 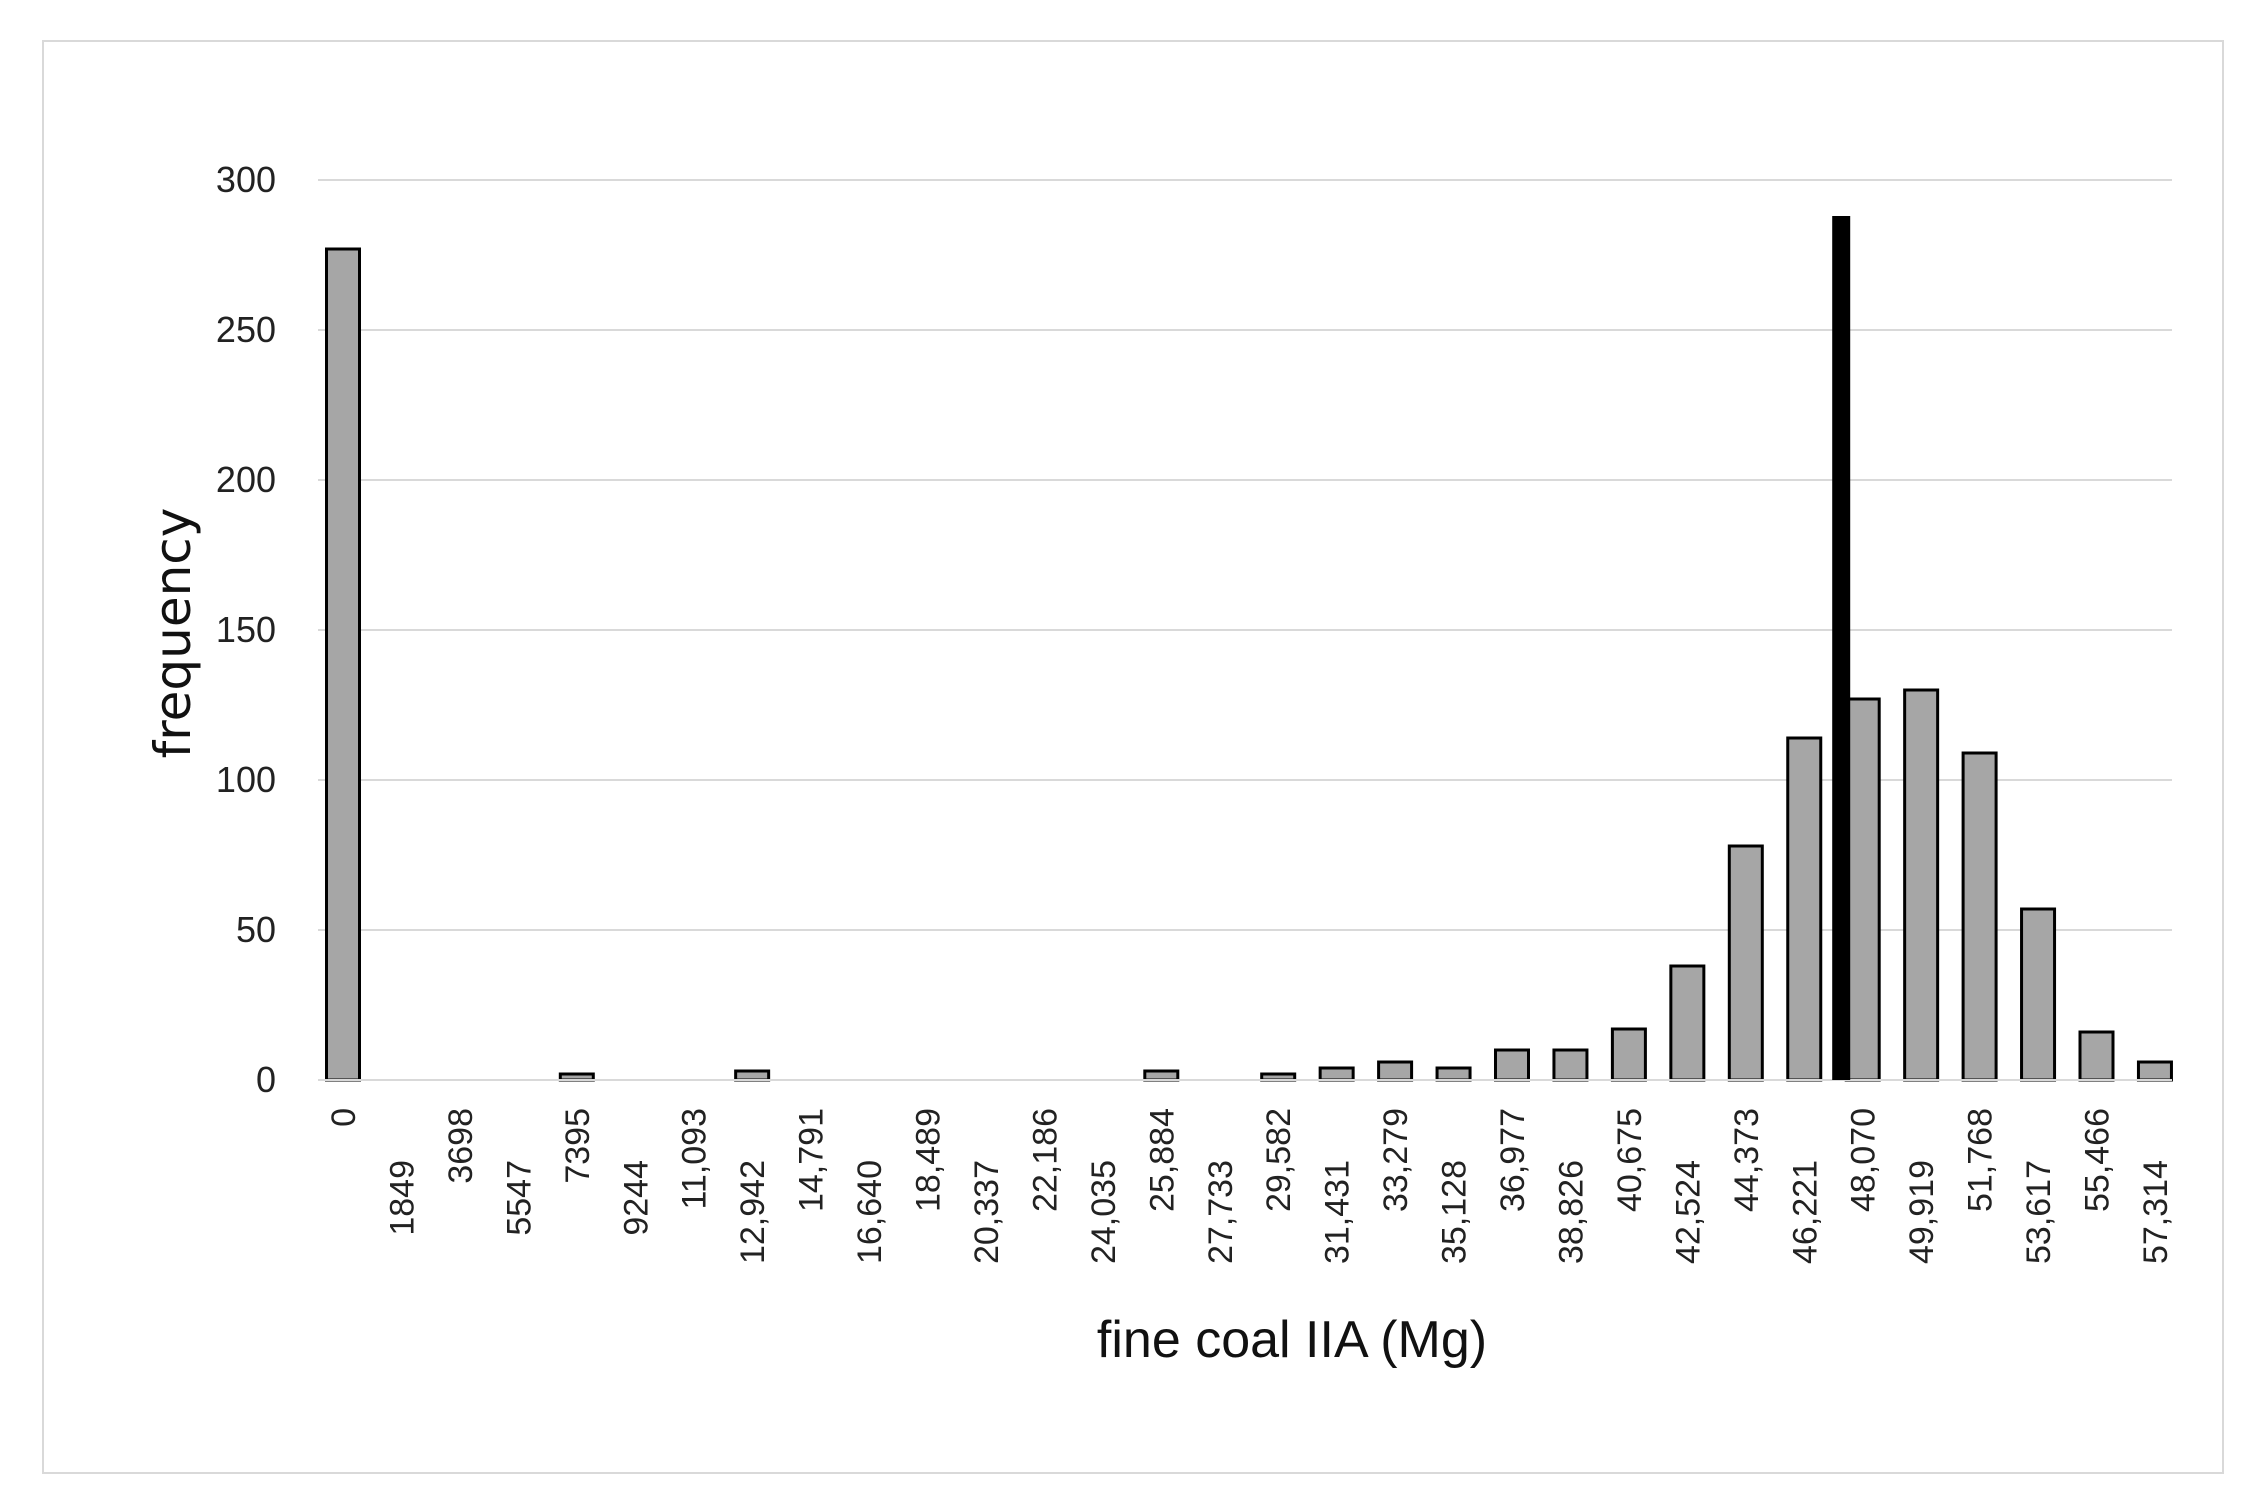 I want to click on bar-42,524, so click(x=1687, y=1023).